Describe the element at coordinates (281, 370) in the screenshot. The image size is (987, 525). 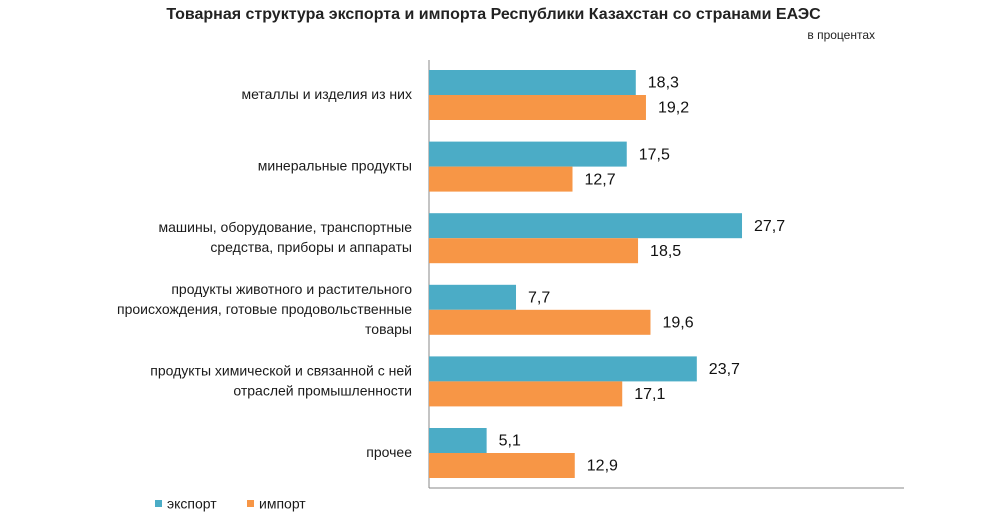
I see `category-label-line: продукты химической и связанной с ней` at that location.